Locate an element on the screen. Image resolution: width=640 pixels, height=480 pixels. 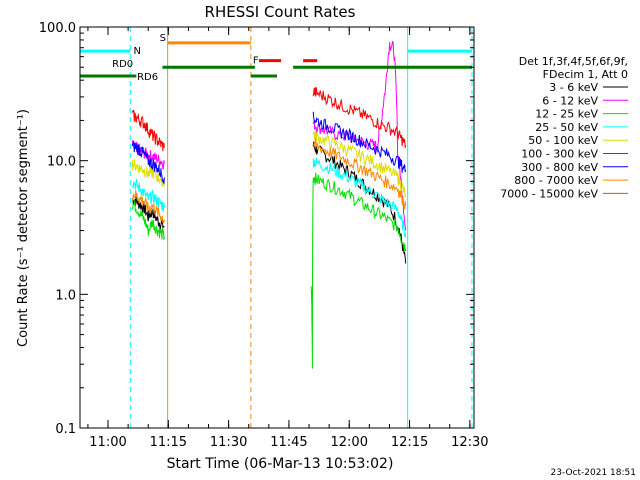
legend-label-4: 50 - 100 keV is located at coordinates (563, 140).